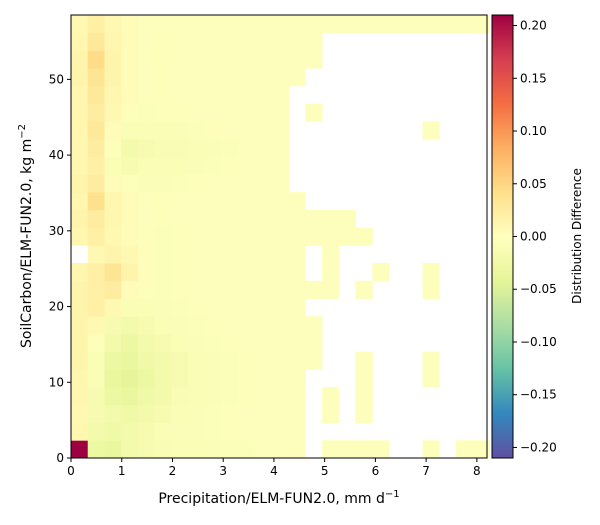 This screenshot has height=525, width=600. I want to click on y-axis-ticks: 0 10 20 30 40 50, so click(60, 268).